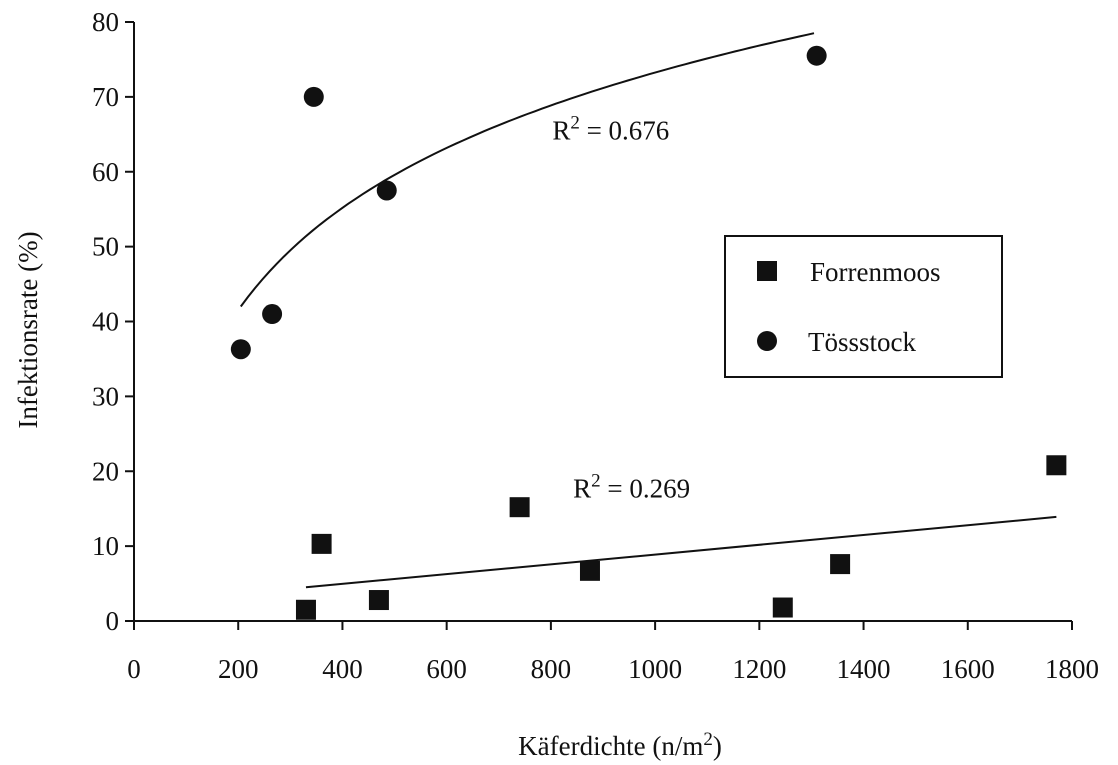  What do you see at coordinates (238, 669) in the screenshot?
I see `x-tick-label: 200` at bounding box center [238, 669].